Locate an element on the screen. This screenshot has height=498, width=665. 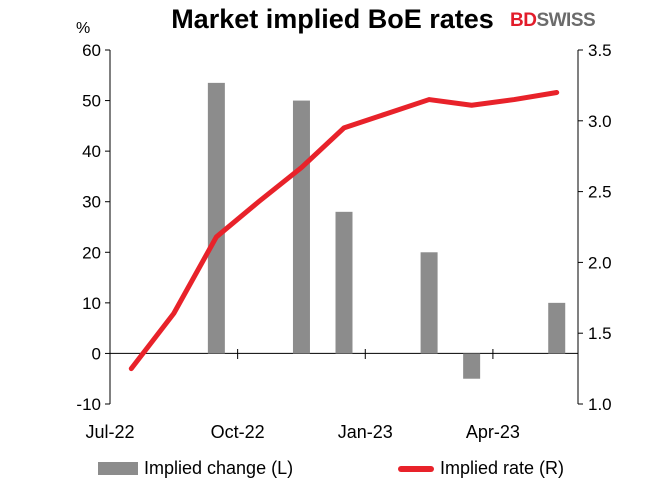
legend-item-line: Implied rate (R) is located at coordinates (481, 468).